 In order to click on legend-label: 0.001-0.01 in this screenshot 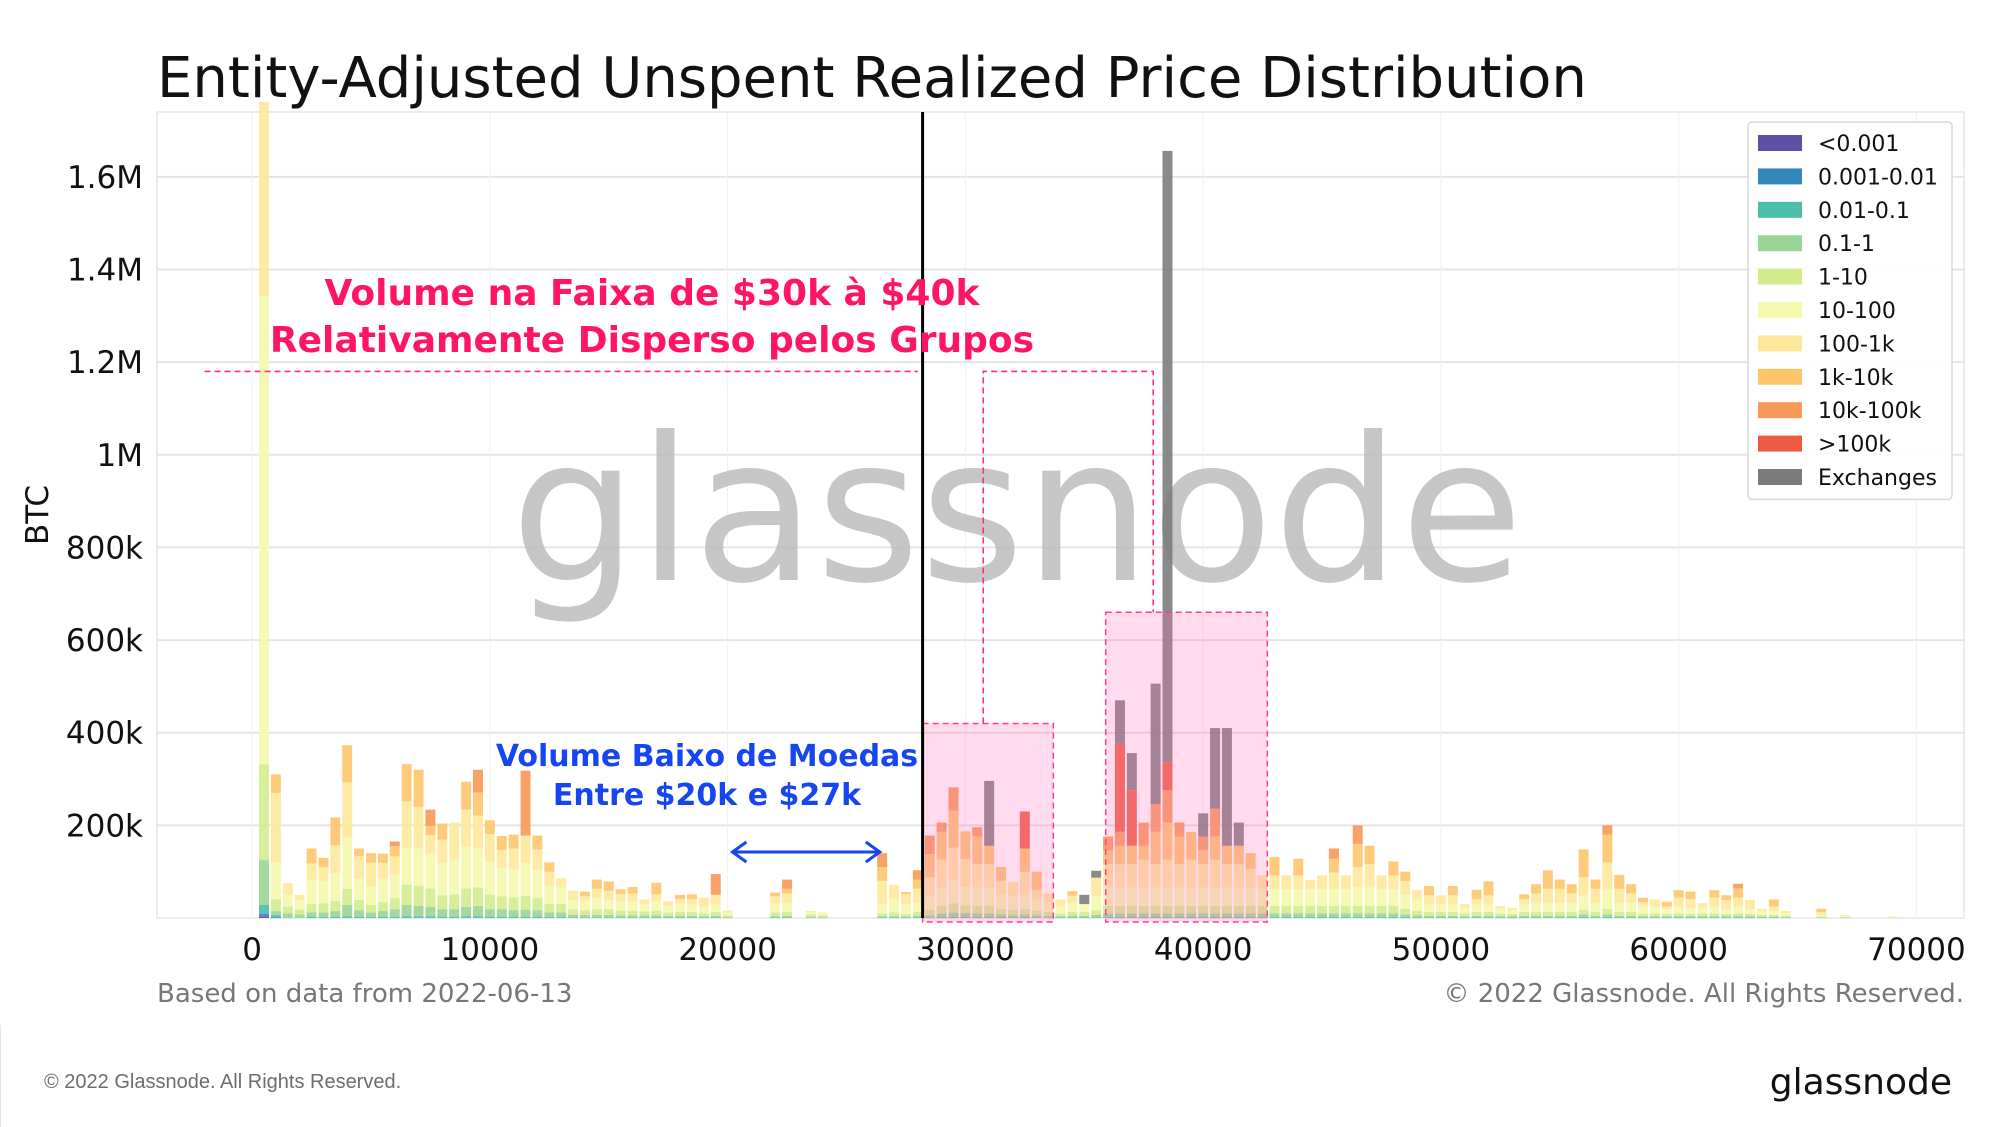, I will do `click(1878, 177)`.